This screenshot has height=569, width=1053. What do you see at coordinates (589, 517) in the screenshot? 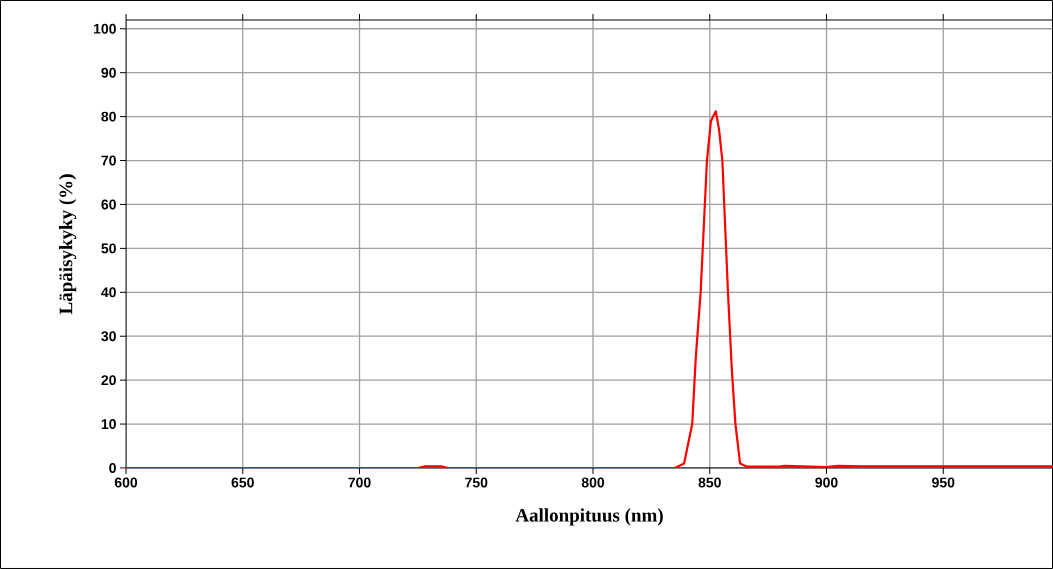
I see `x-axis-title: Aallonpituus (nm)` at bounding box center [589, 517].